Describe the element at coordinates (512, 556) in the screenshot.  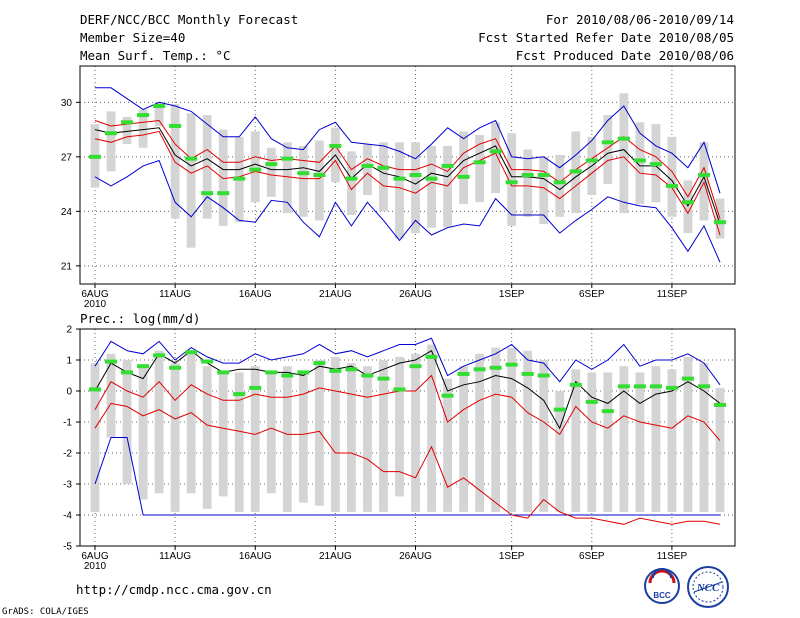
I see `prec-x-tick-label: 1SEP` at that location.